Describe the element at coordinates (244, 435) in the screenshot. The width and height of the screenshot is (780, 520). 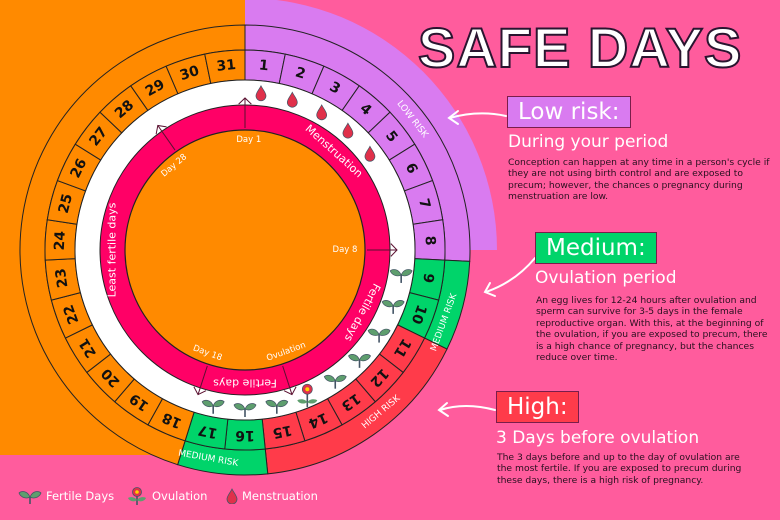
I see `day-number: 16` at that location.